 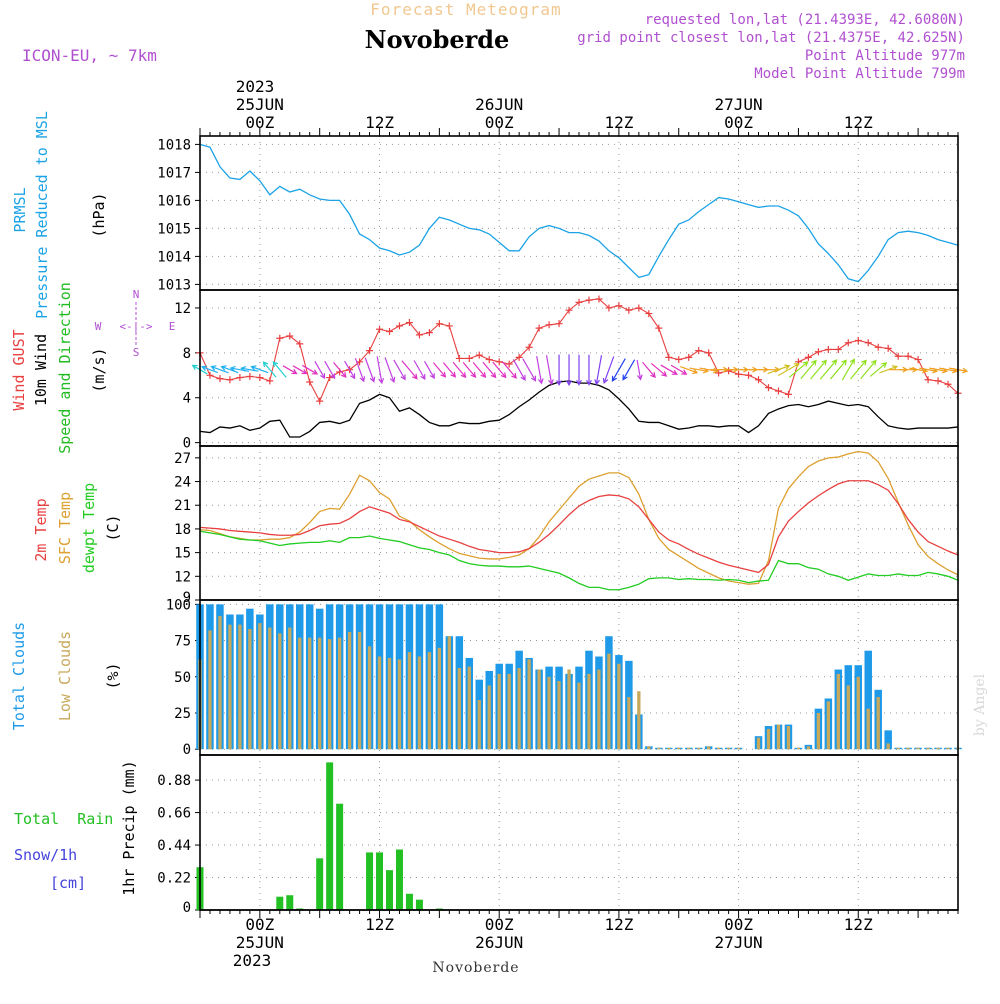 What do you see at coordinates (19, 369) in the screenshot?
I see `gust-label: Wind GUST` at bounding box center [19, 369].